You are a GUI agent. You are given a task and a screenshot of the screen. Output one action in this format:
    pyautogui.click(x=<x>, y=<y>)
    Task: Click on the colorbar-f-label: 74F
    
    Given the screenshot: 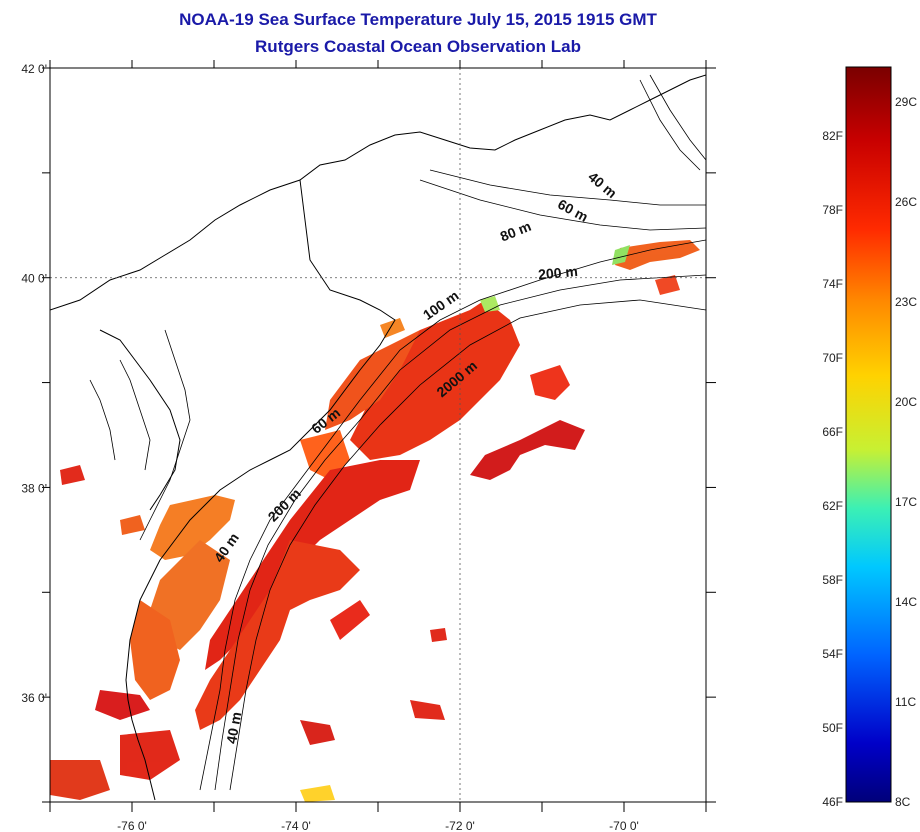 What is the action you would take?
    pyautogui.click(x=832, y=284)
    